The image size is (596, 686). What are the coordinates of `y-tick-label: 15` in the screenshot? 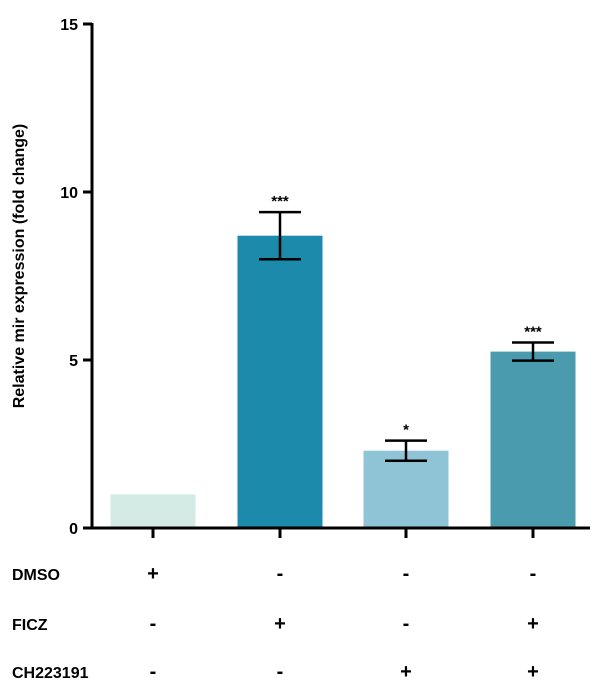 It's located at (69, 25).